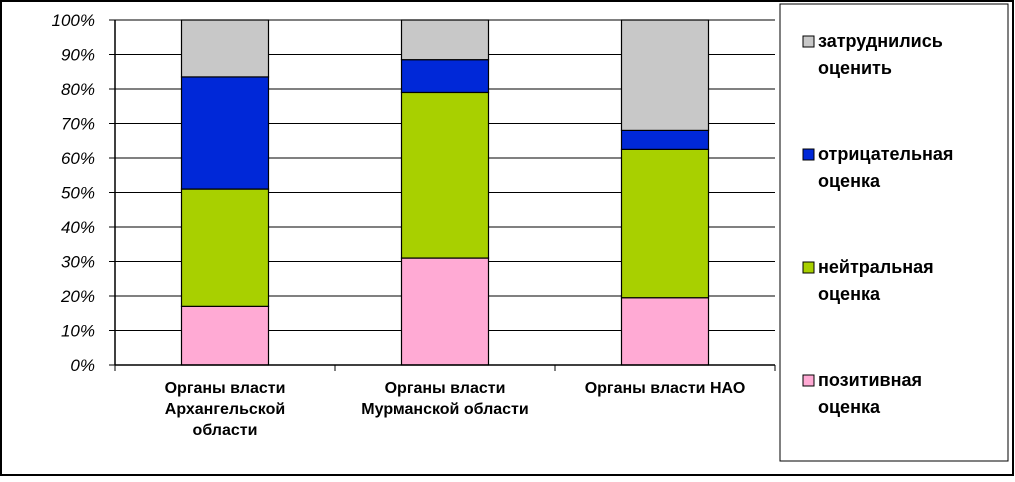 The height and width of the screenshot is (482, 1015). Describe the element at coordinates (78, 227) in the screenshot. I see `y-tick-label: 40%` at that location.